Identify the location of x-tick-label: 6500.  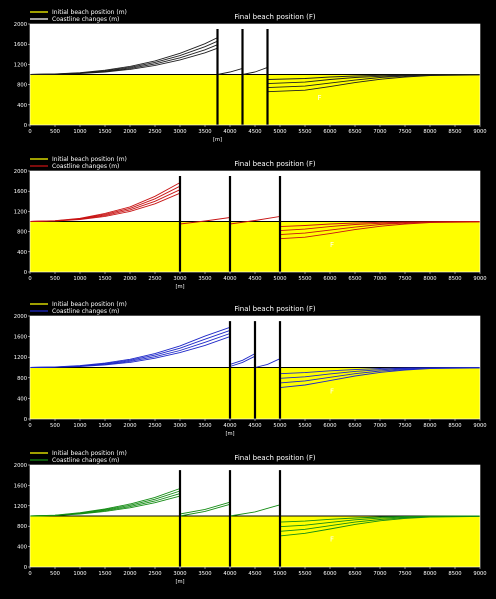
(354, 426).